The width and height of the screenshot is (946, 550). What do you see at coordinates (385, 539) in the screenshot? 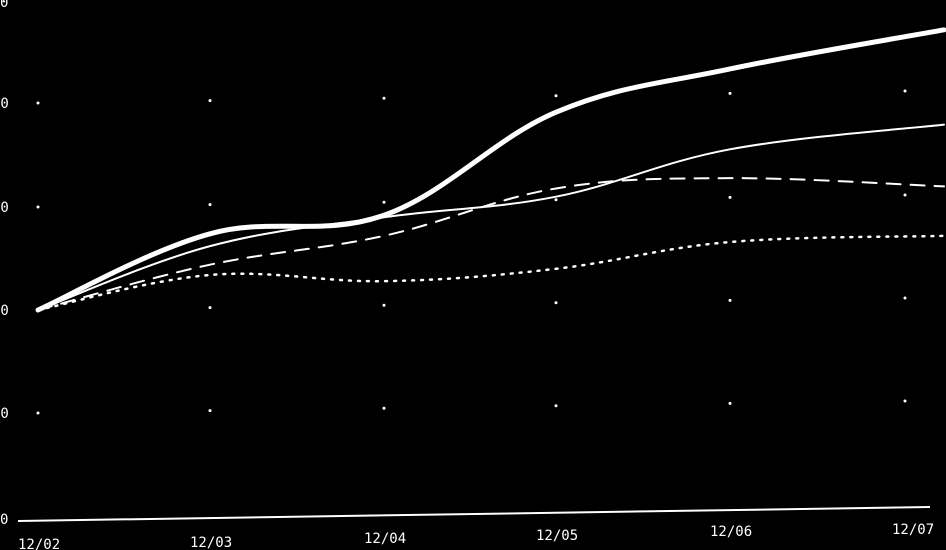
I see `x-tick-label: 12/04` at bounding box center [385, 539].